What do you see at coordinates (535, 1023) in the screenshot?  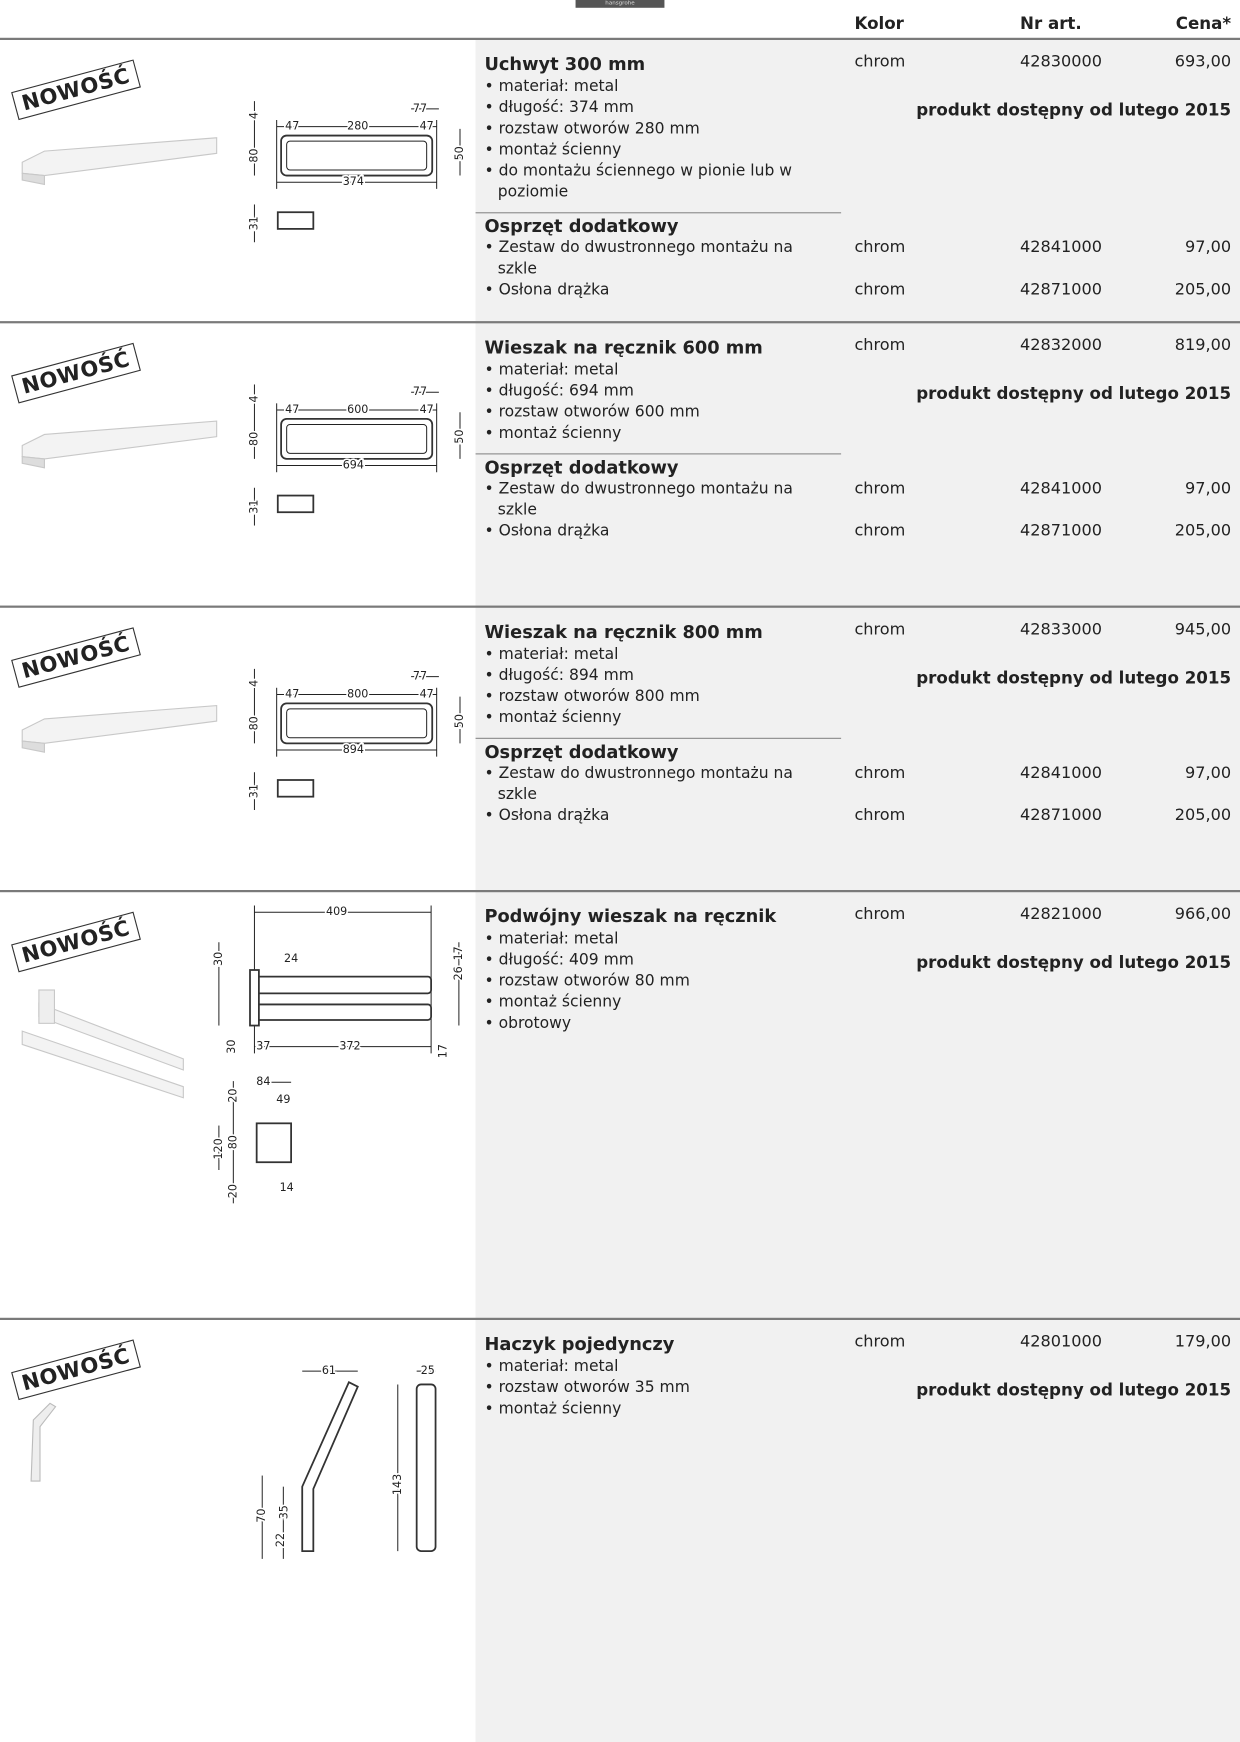 I see `feature-text: obrotowy` at bounding box center [535, 1023].